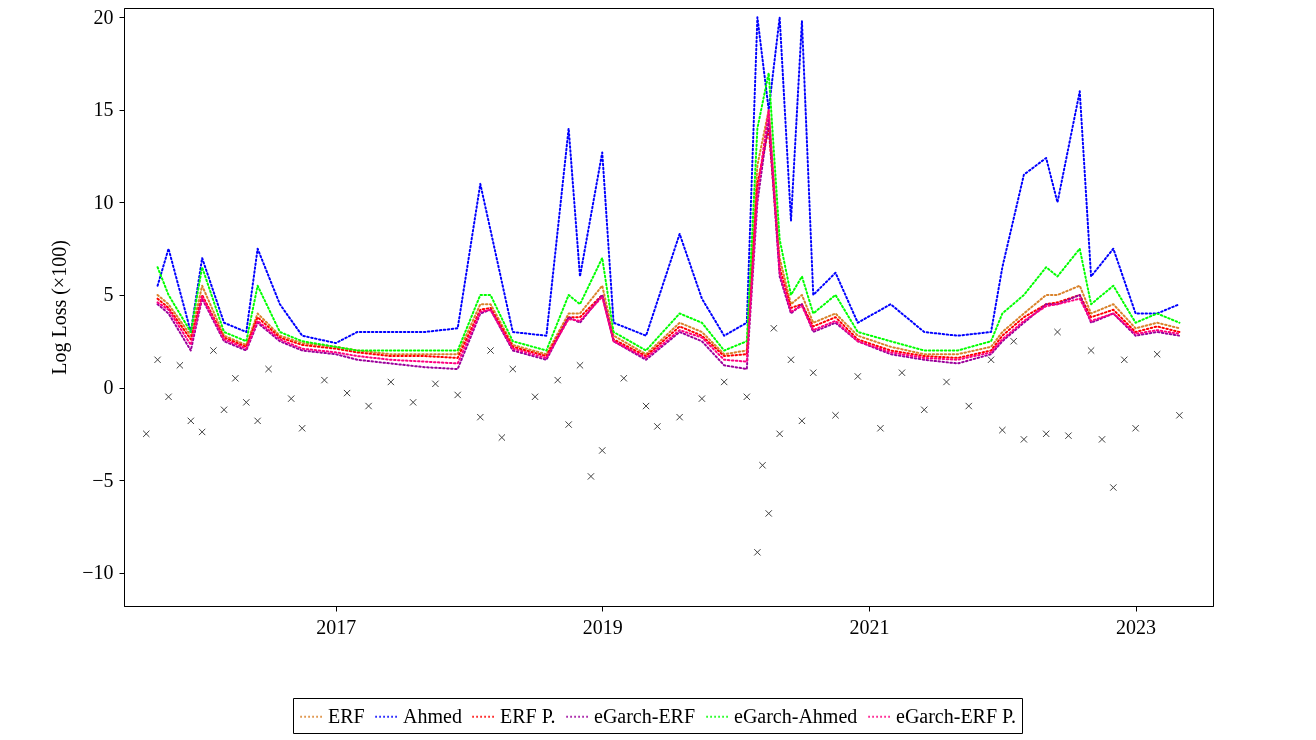 Image resolution: width=1316 pixels, height=740 pixels. What do you see at coordinates (103, 109) in the screenshot?
I see `y-tick-label: 15` at bounding box center [103, 109].